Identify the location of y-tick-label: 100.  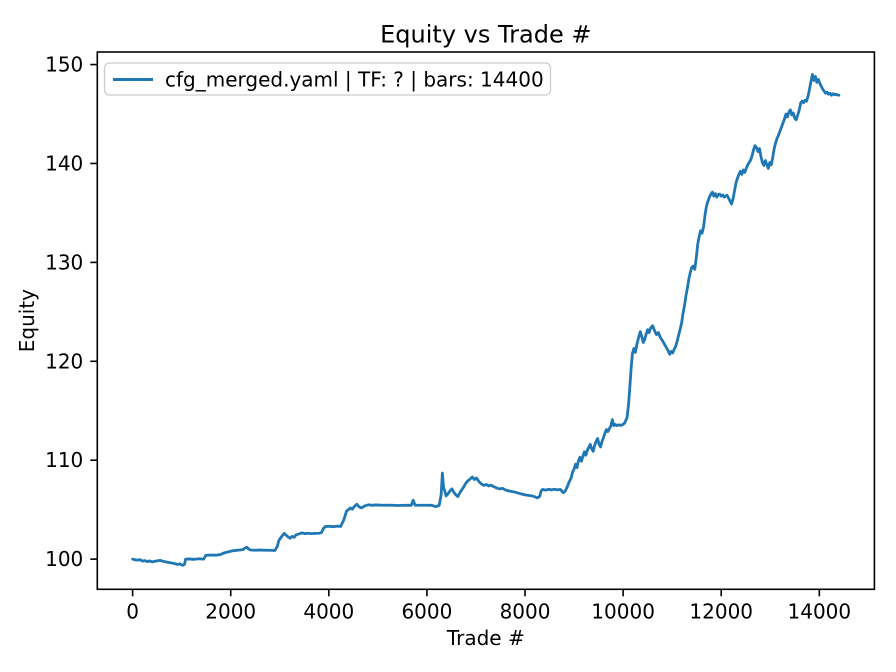
(64, 559).